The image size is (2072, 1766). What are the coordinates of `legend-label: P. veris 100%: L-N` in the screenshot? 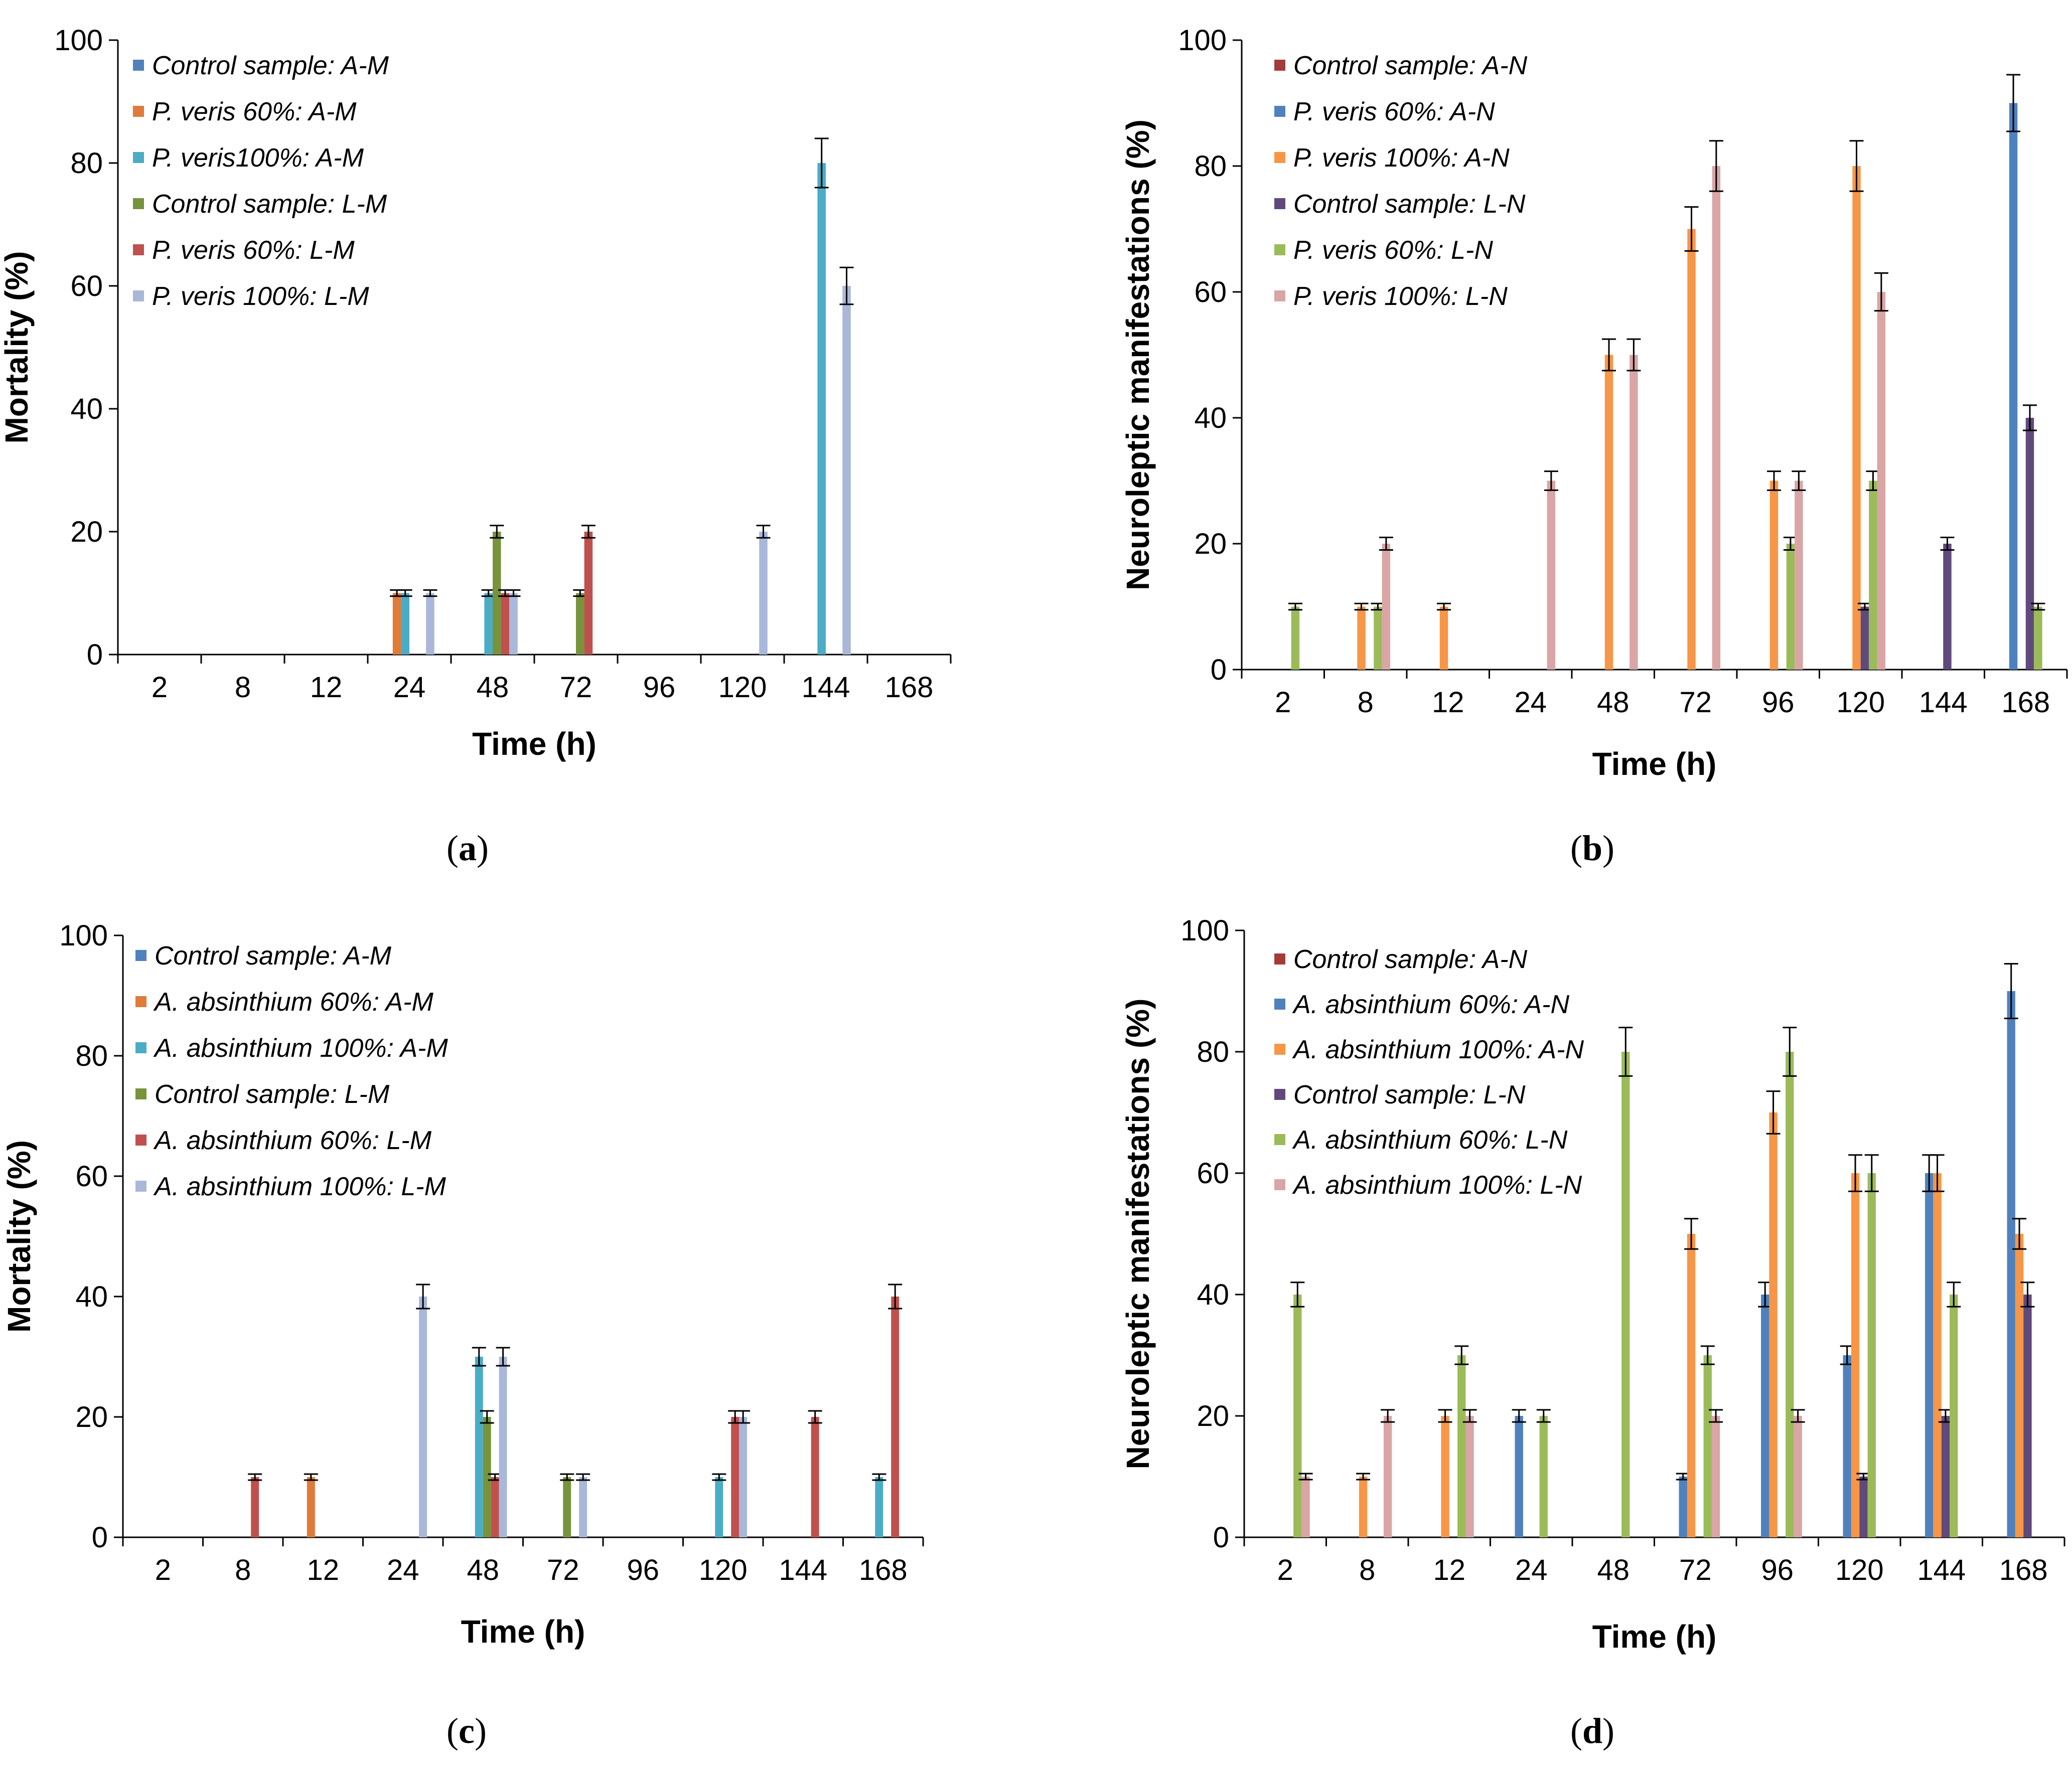 It's located at (1400, 296).